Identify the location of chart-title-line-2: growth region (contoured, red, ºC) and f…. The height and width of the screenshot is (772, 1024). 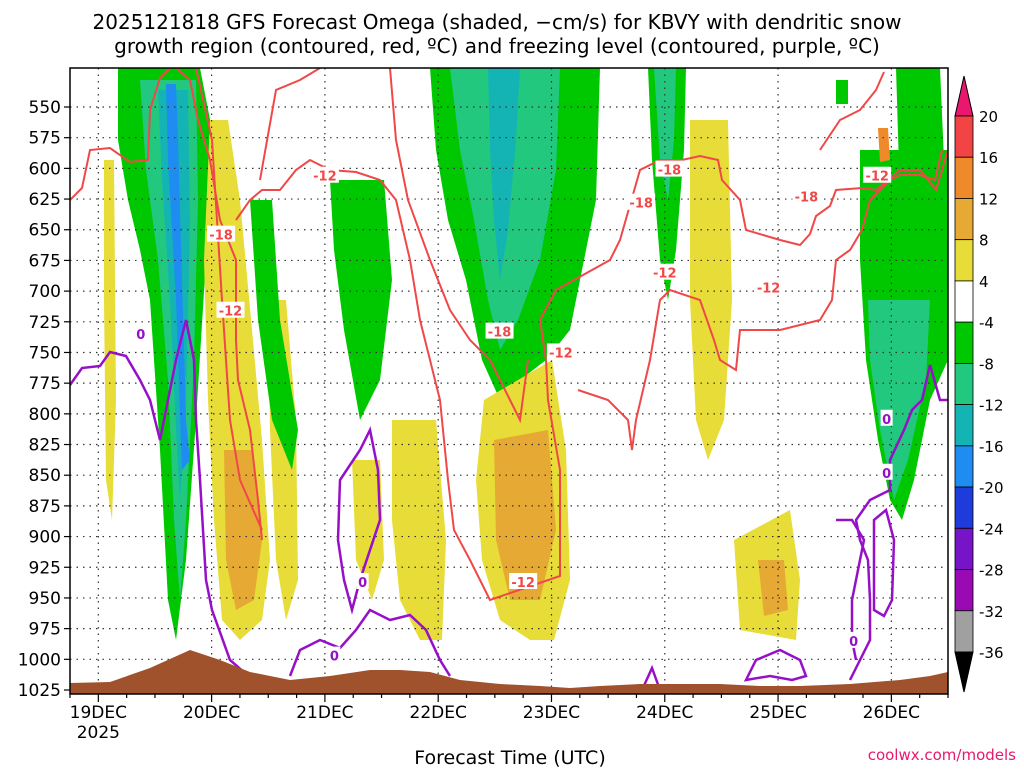
(497, 46).